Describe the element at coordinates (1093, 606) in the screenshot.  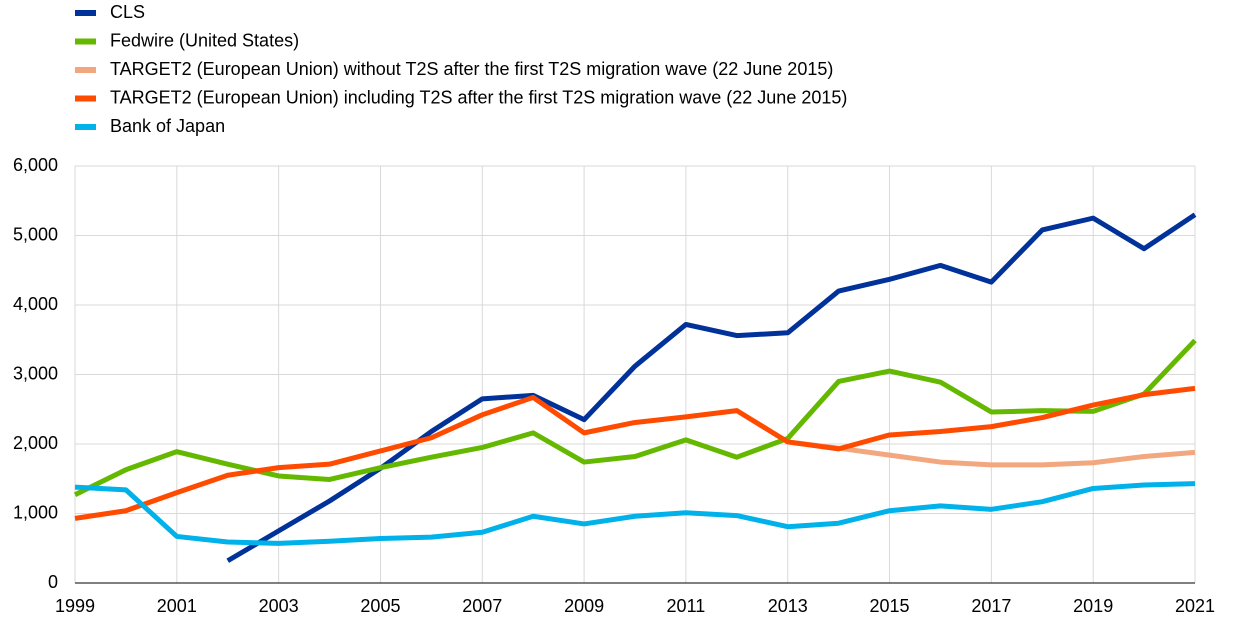
I see `x-tick-label: 2019` at that location.